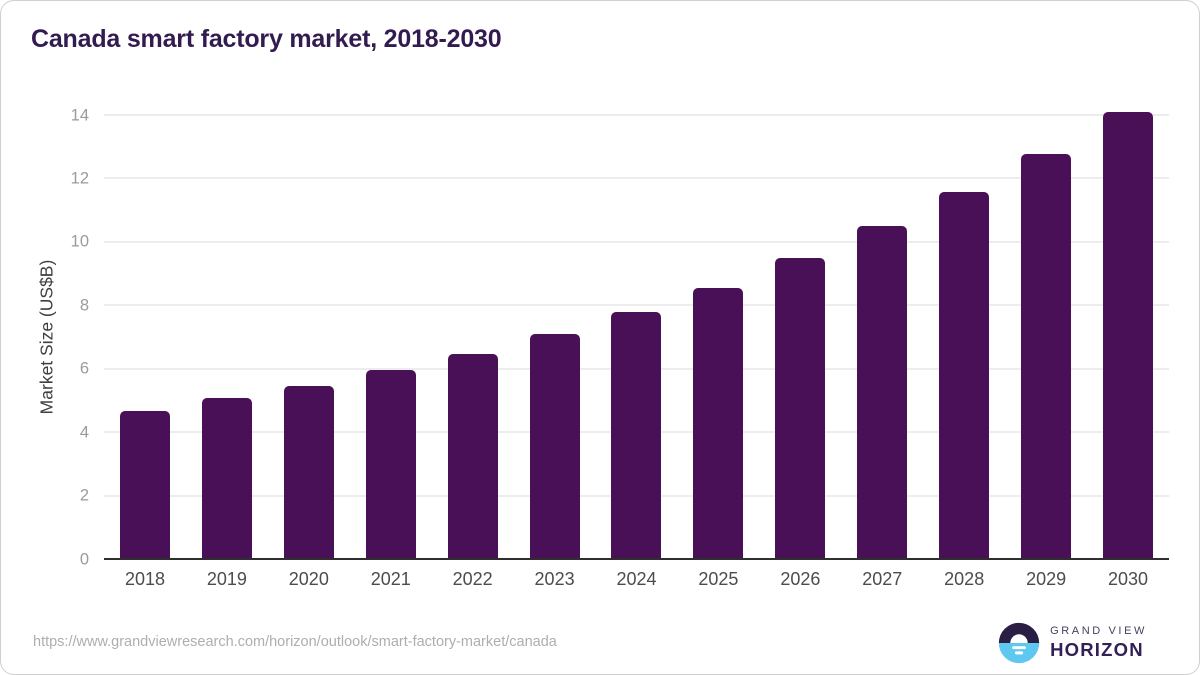 This screenshot has width=1200, height=675. What do you see at coordinates (1098, 631) in the screenshot?
I see `logo-brand-line1: GRAND VIEW` at bounding box center [1098, 631].